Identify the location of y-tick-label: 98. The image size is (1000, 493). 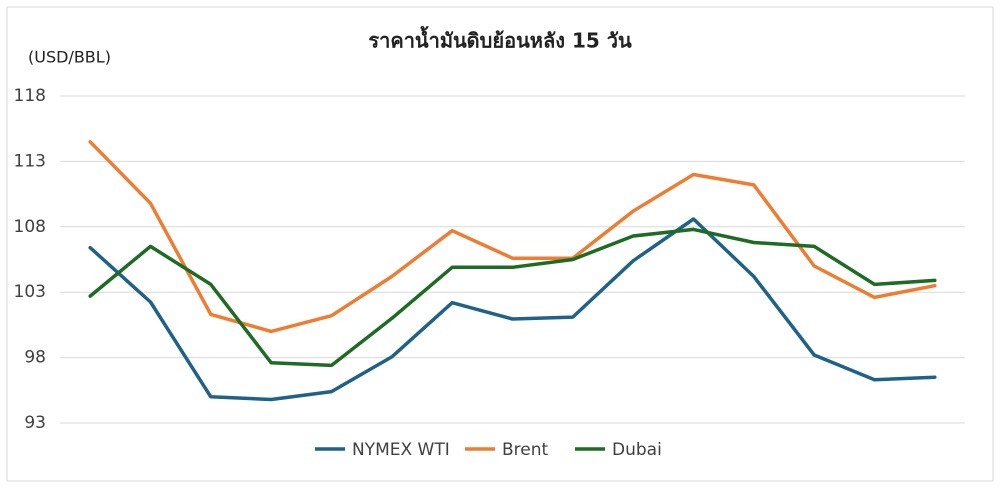
(35, 358).